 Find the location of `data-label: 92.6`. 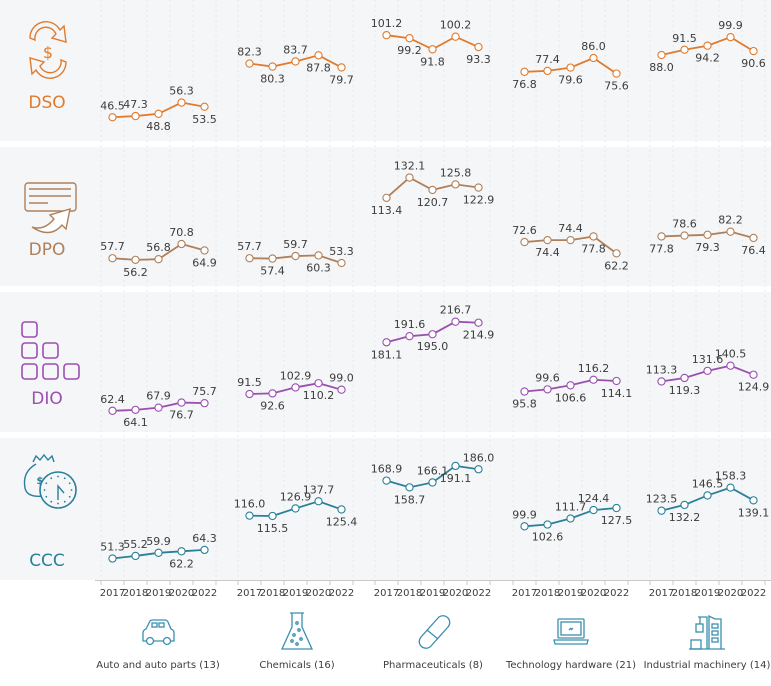

data-label: 92.6 is located at coordinates (272, 405).